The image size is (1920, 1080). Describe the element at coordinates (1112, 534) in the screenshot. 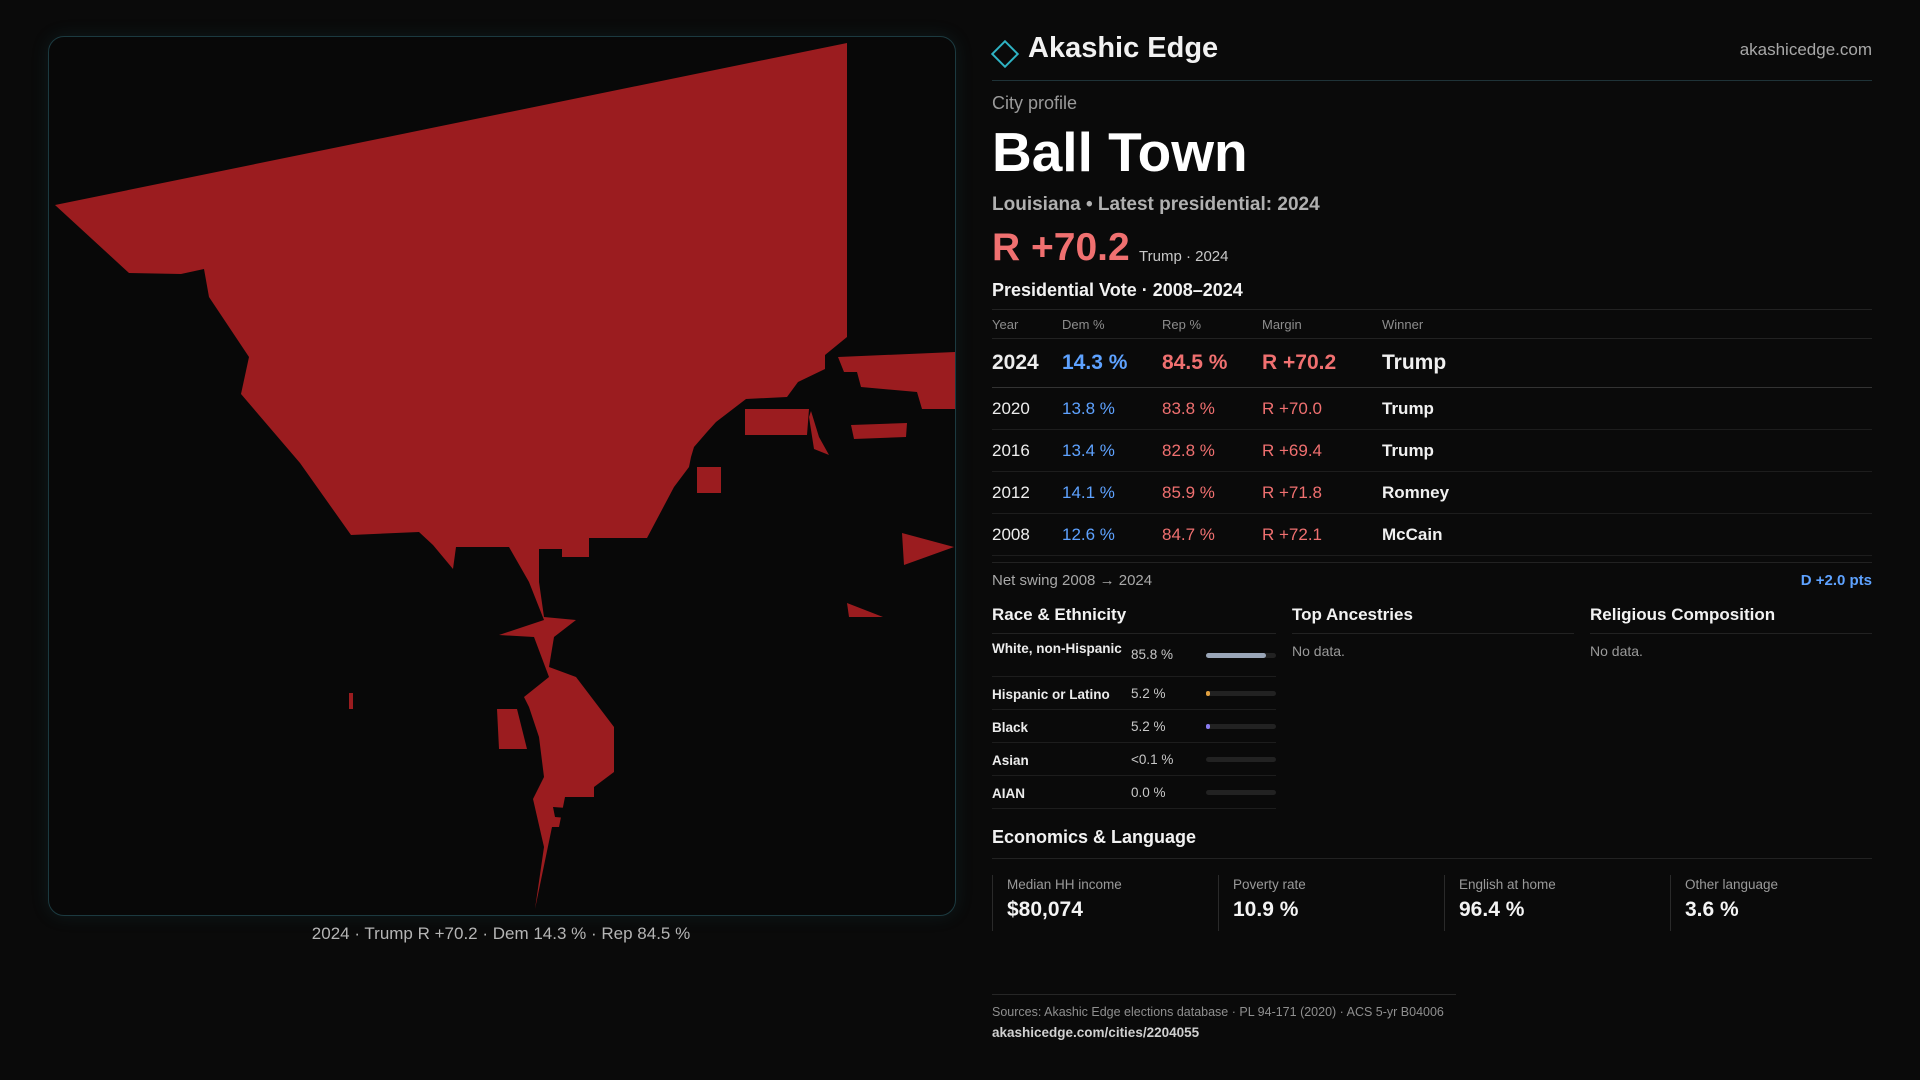

I see `cell-dem: 12.6 %` at that location.